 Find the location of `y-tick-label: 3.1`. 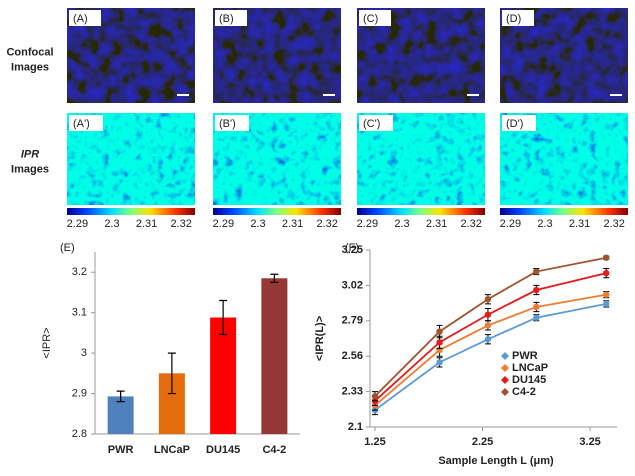

y-tick-label: 3.1 is located at coordinates (79, 313).